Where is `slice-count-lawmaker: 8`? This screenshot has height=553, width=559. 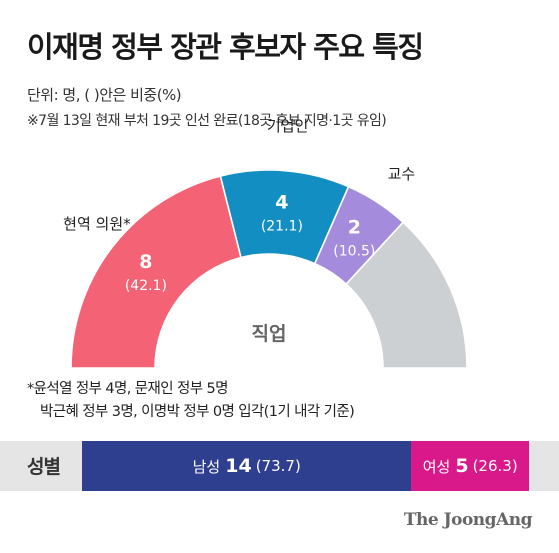
slice-count-lawmaker: 8 is located at coordinates (145, 262).